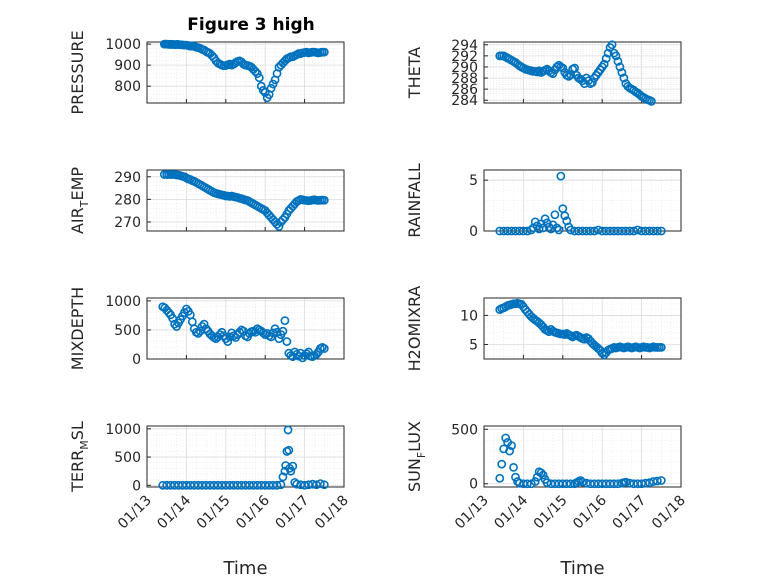  What do you see at coordinates (79, 457) in the screenshot?
I see `y-axis-label: TERRMSL` at bounding box center [79, 457].